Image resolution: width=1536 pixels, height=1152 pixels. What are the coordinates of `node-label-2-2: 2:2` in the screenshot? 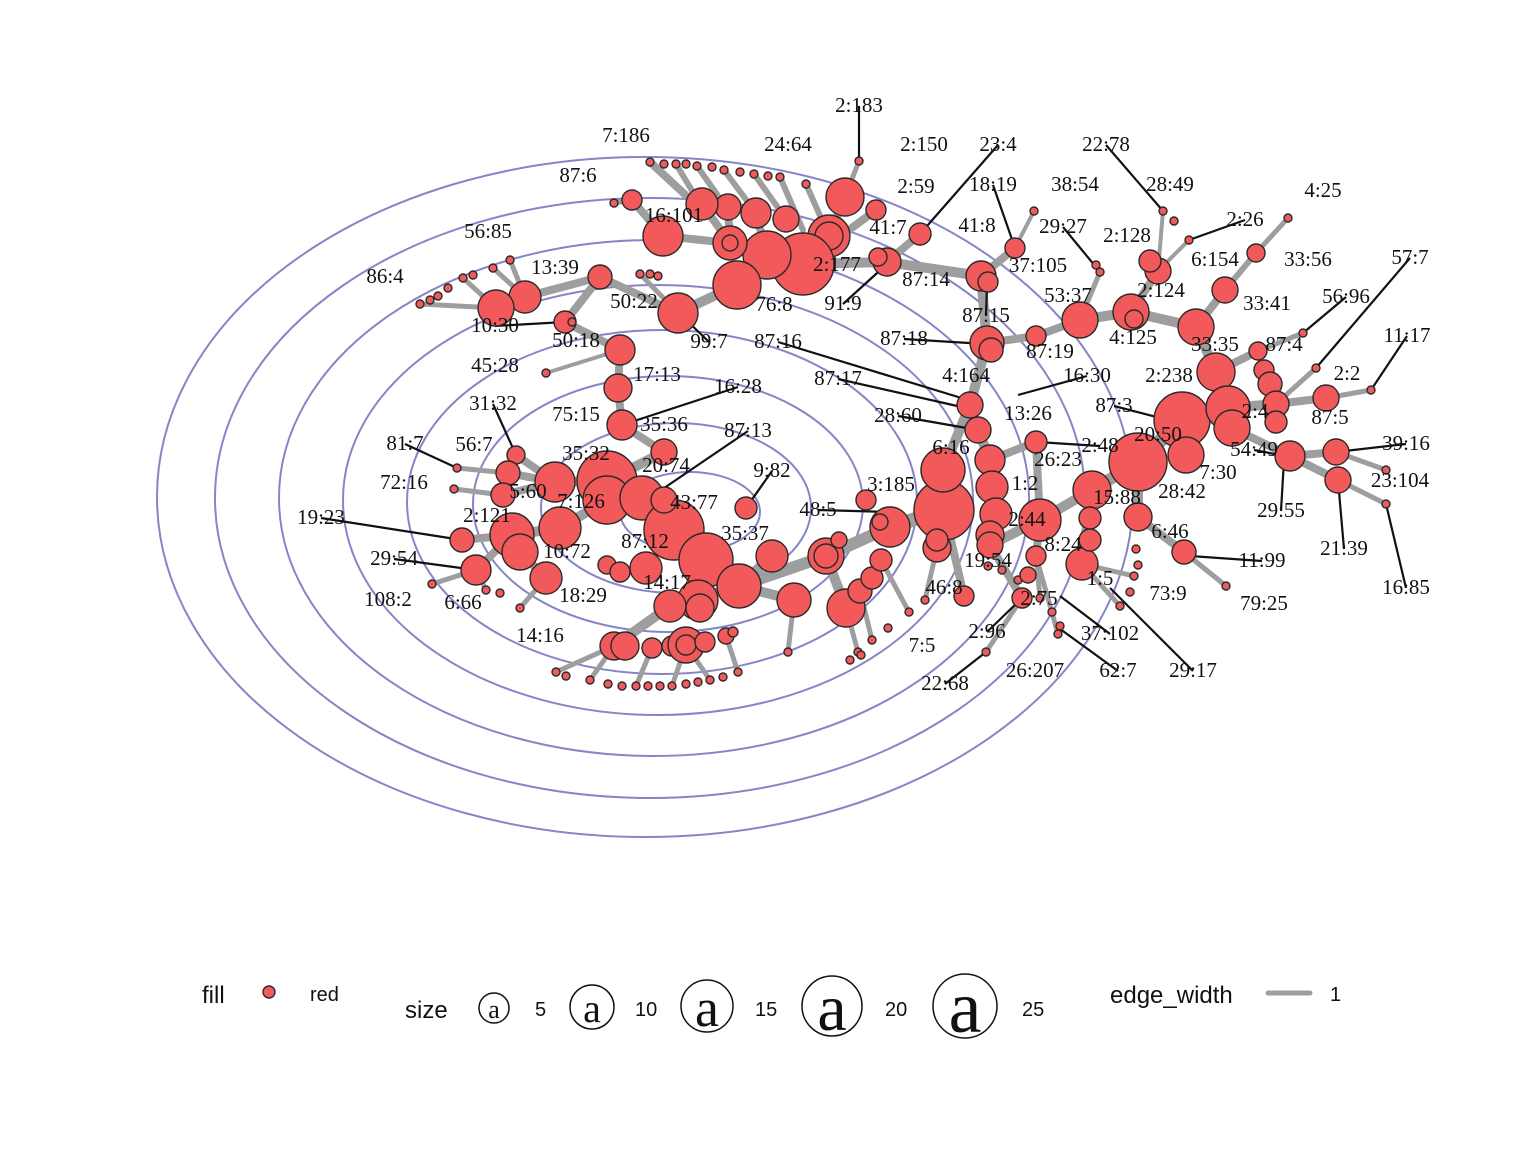 It's located at (1347, 373).